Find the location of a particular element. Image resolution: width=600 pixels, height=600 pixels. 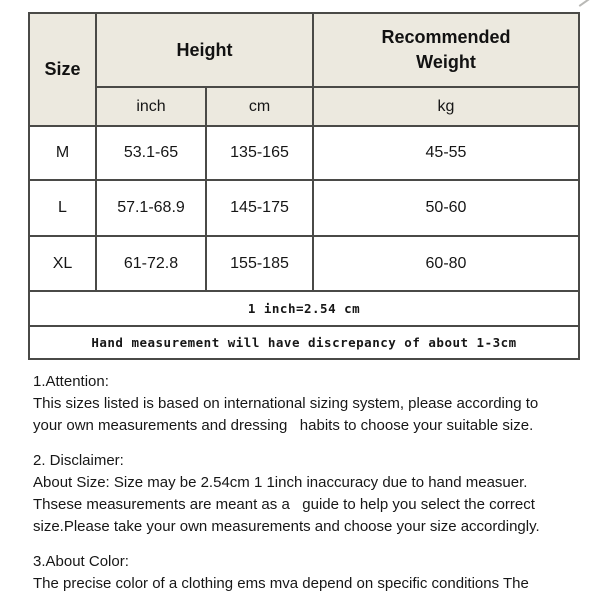

size-m: M is located at coordinates (62, 153).